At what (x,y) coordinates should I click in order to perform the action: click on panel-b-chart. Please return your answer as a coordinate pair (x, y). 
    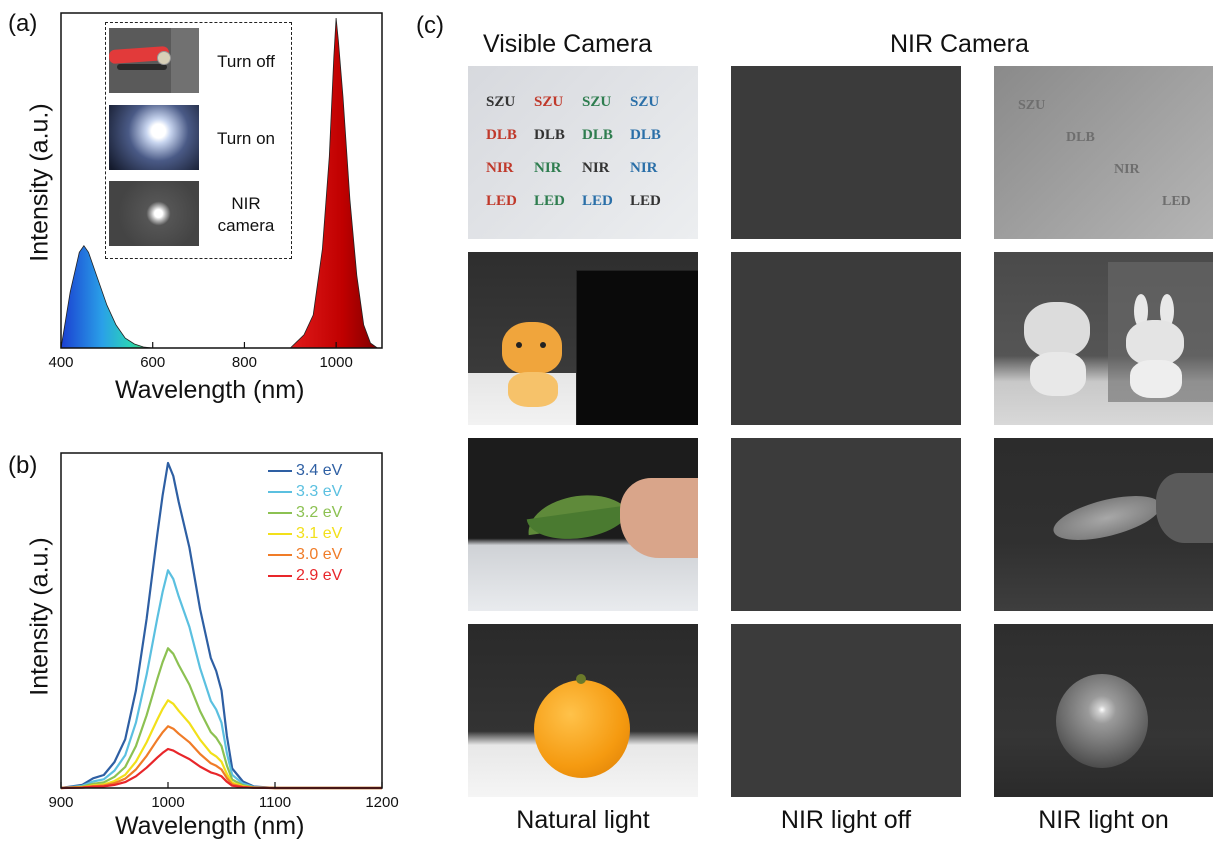
    Looking at the image, I should click on (221, 621).